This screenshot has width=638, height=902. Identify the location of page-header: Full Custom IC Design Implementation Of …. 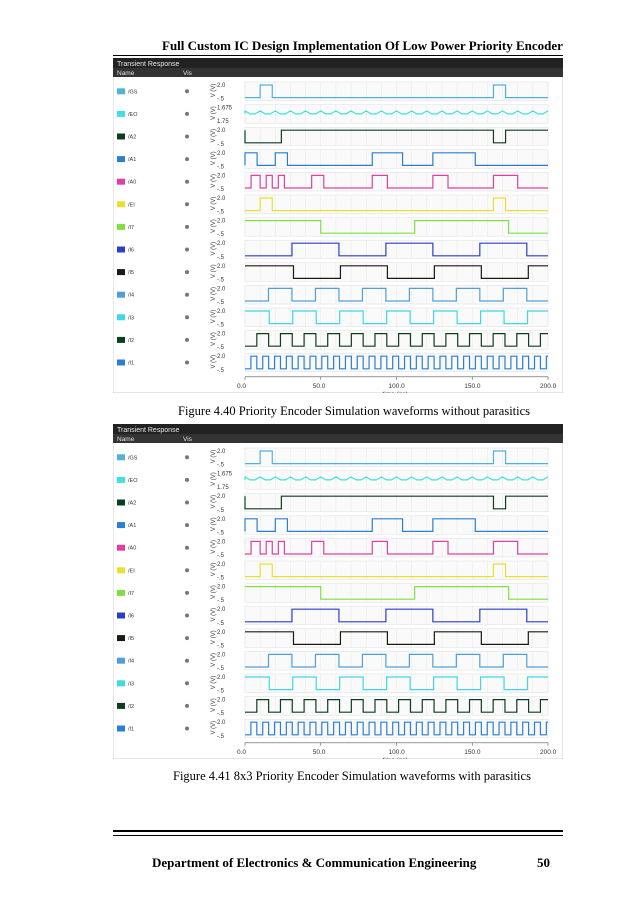
(362, 45).